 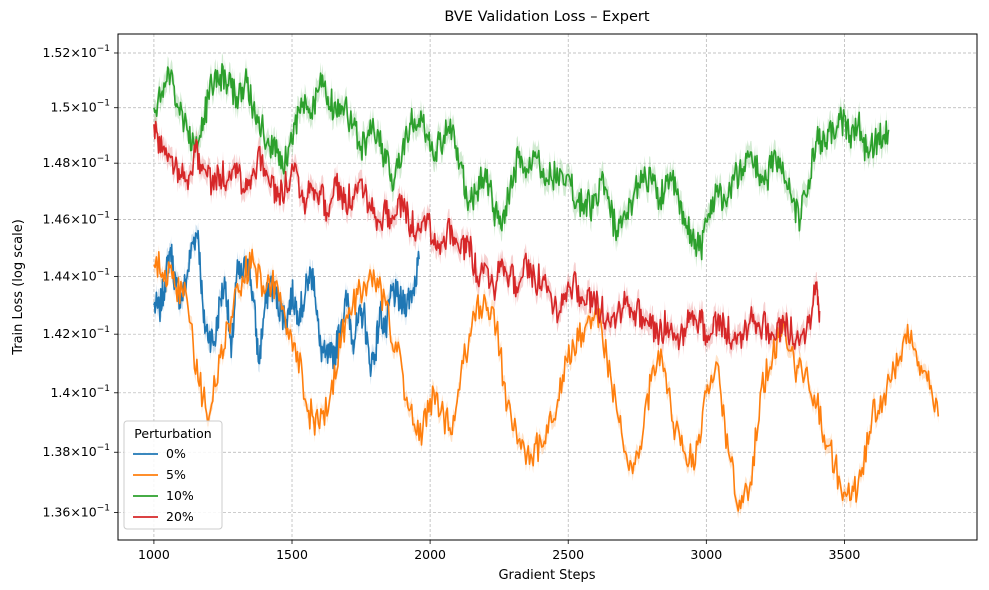 What do you see at coordinates (292, 554) in the screenshot?
I see `x-tick-label: 1500` at bounding box center [292, 554].